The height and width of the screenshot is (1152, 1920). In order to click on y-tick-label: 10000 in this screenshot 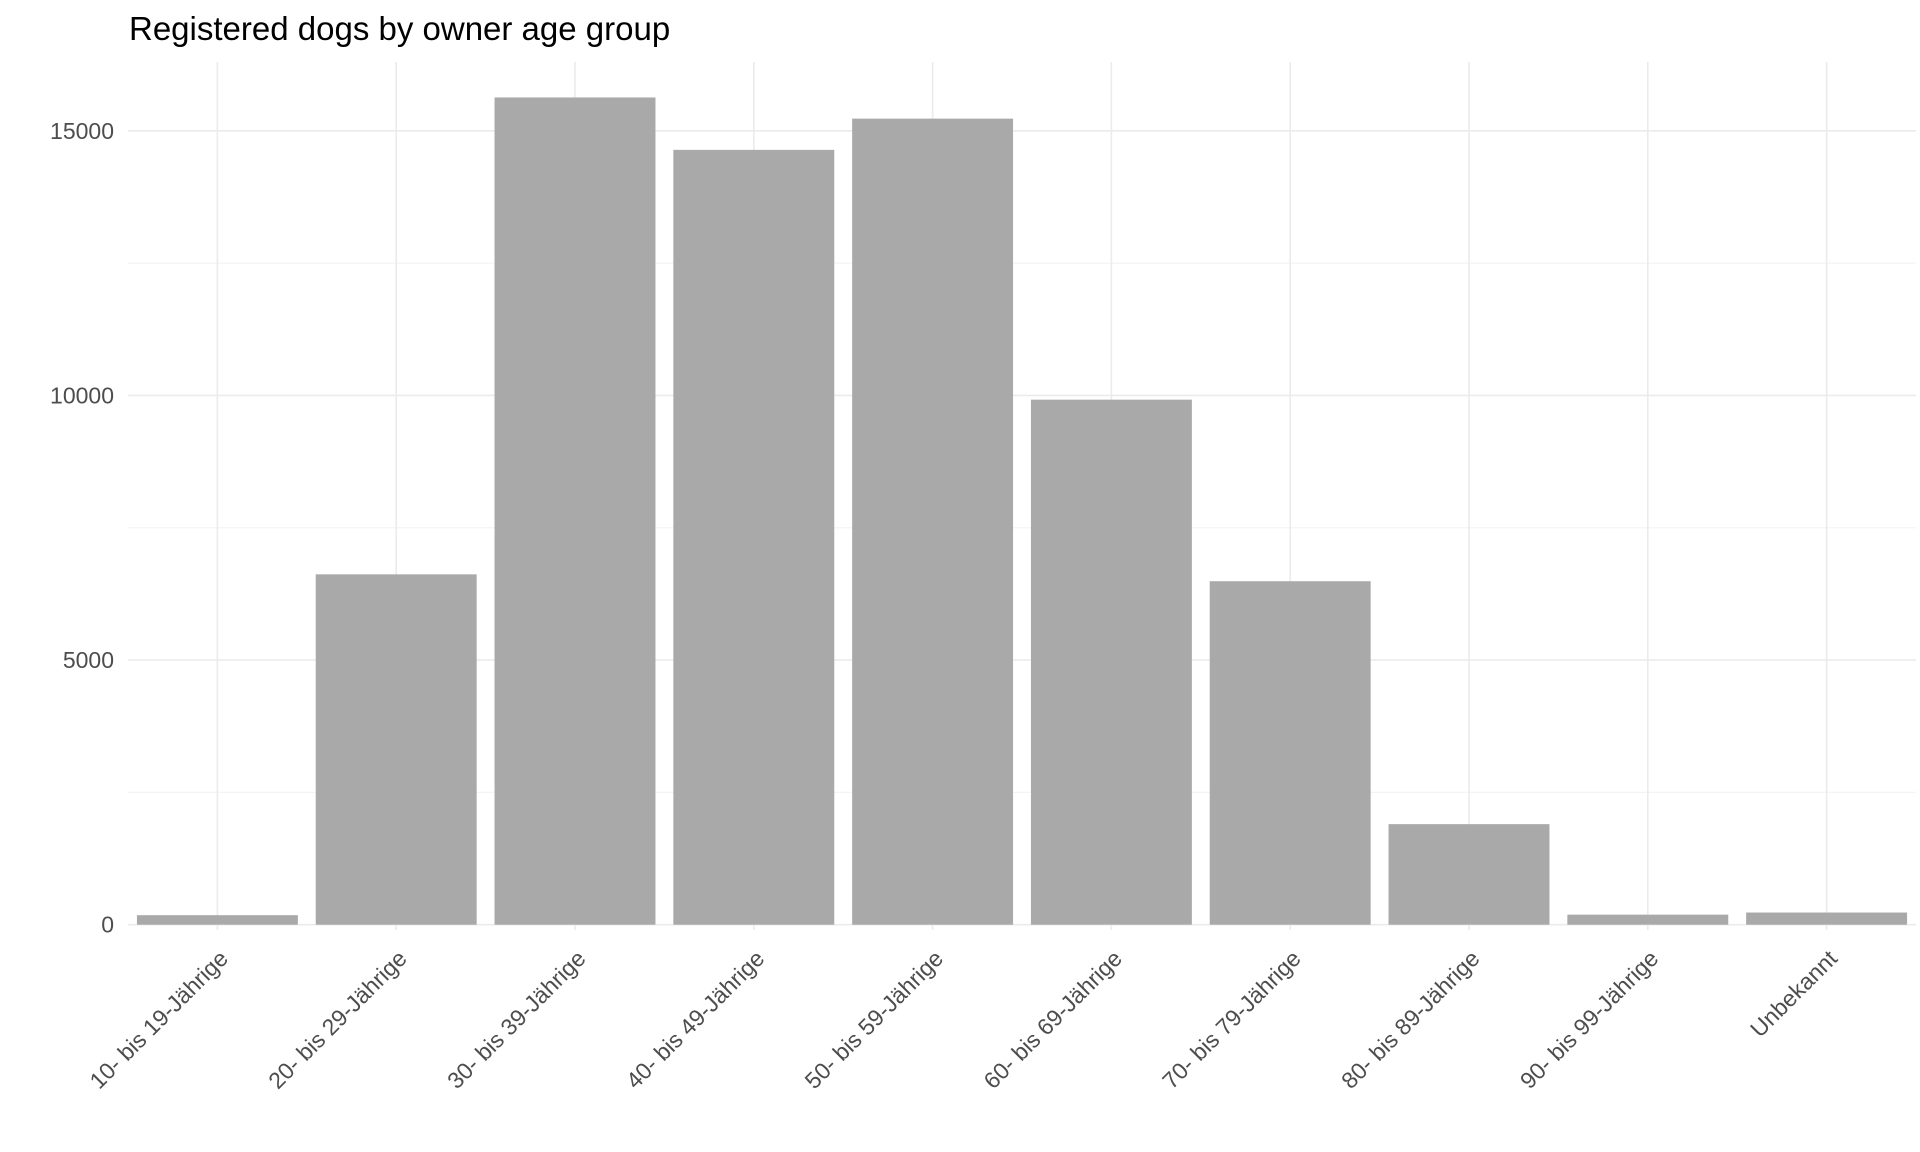, I will do `click(82, 395)`.